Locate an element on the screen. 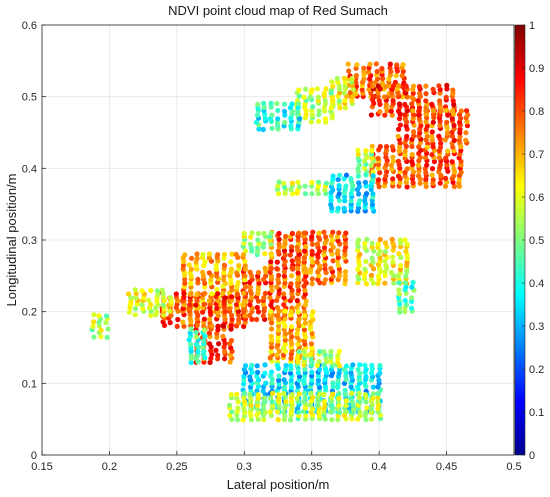 Image resolution: width=550 pixels, height=497 pixels. colorbar-tick-label: 0.9 is located at coordinates (536, 69).